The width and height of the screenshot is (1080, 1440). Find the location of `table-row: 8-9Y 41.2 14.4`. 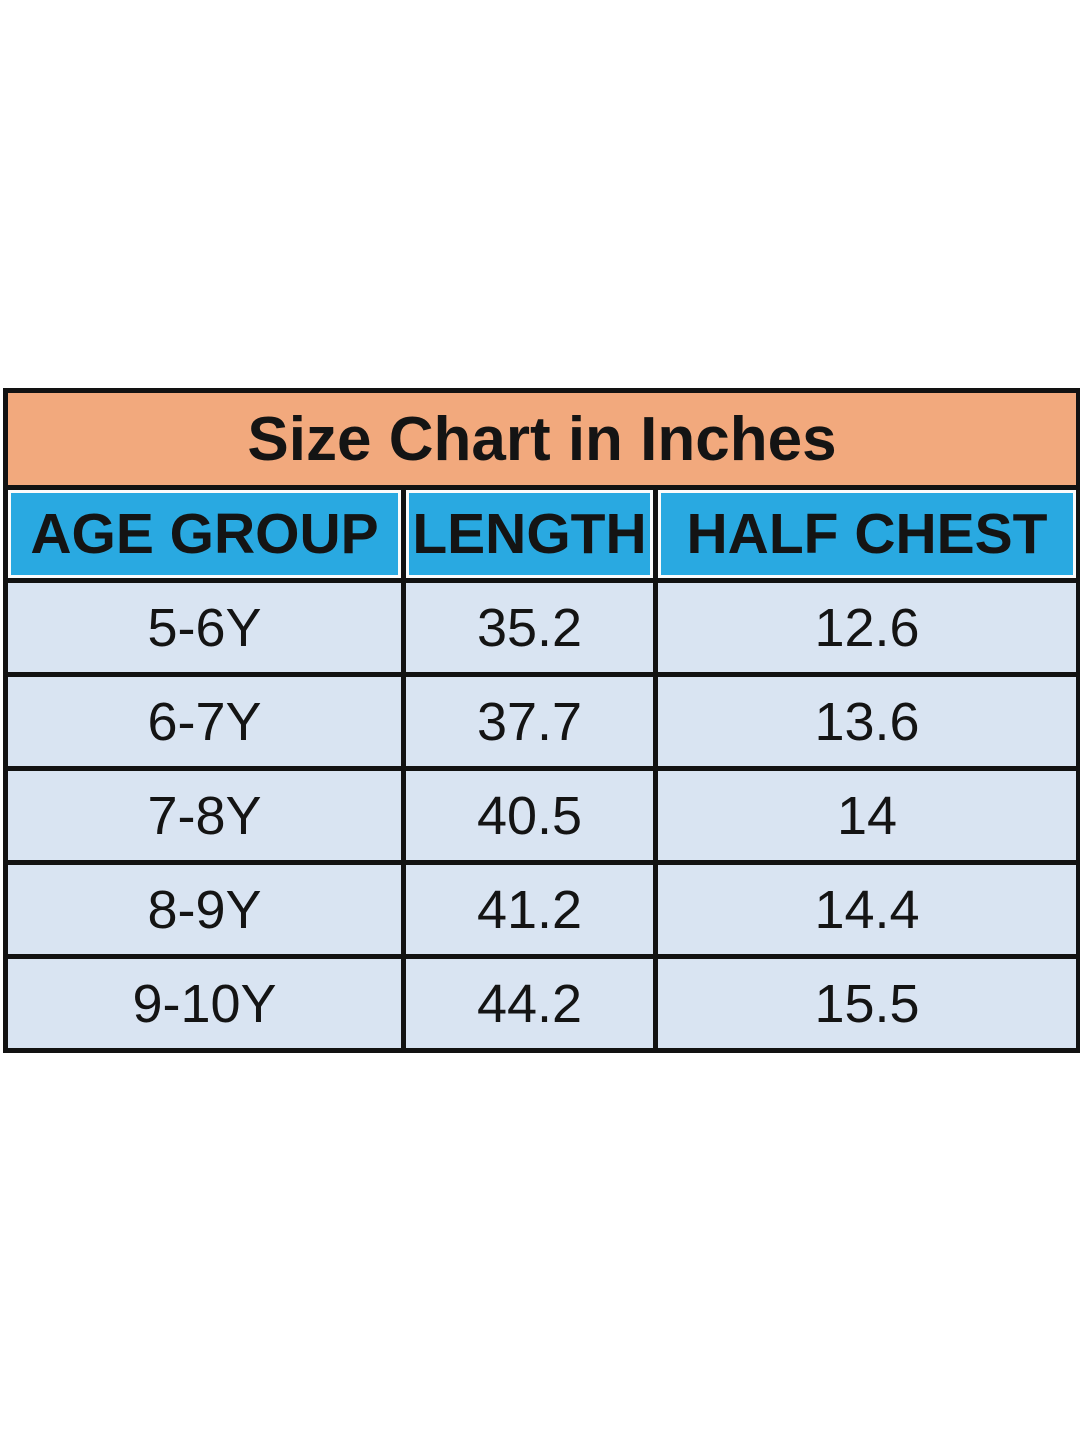

table-row: 8-9Y 41.2 14.4 is located at coordinates (541, 909).